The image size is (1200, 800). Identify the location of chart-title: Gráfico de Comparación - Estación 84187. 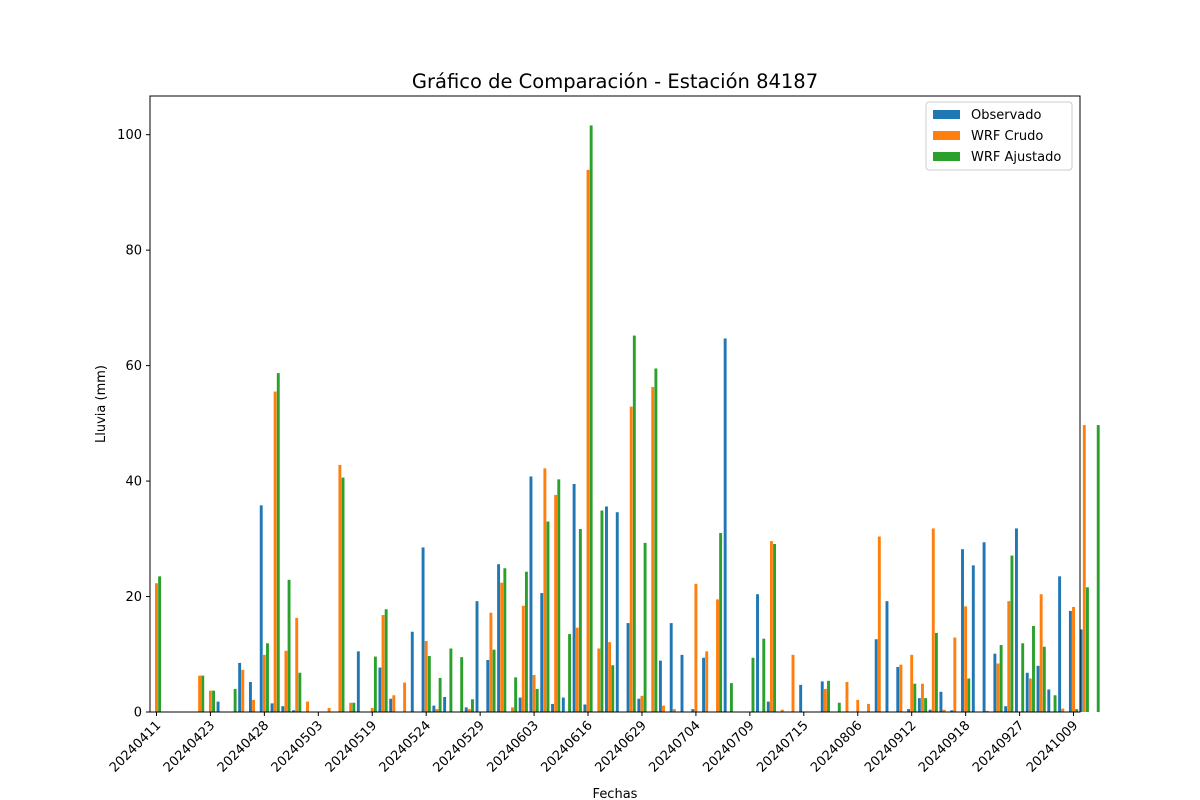
(615, 81).